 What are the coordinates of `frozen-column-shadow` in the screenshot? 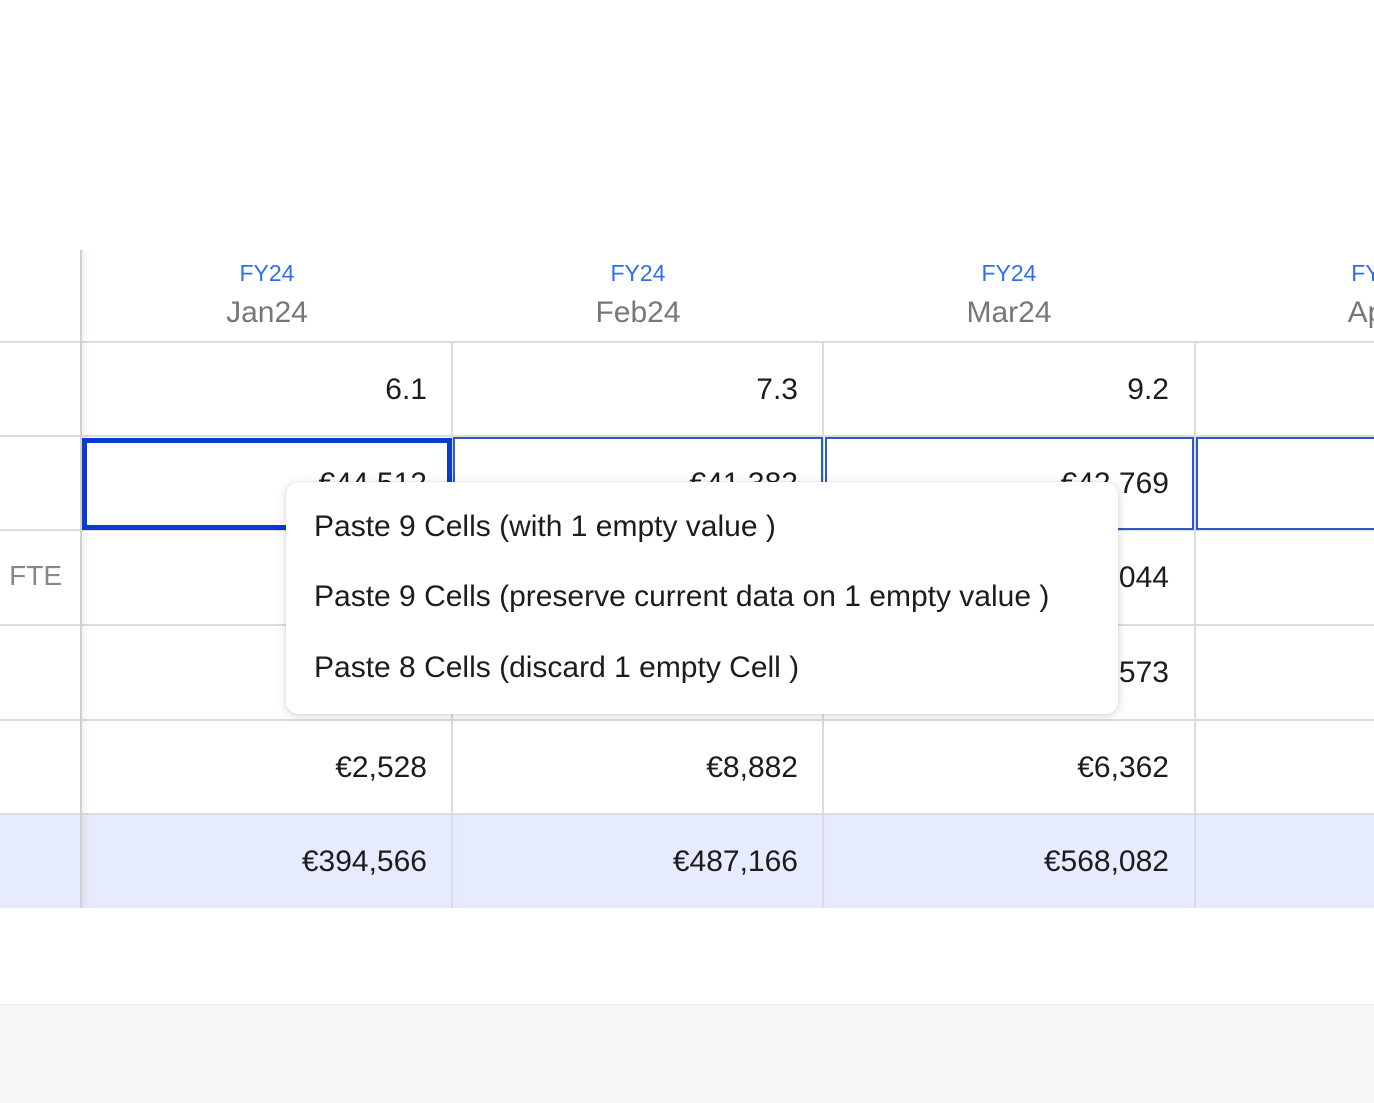 It's located at (85, 579).